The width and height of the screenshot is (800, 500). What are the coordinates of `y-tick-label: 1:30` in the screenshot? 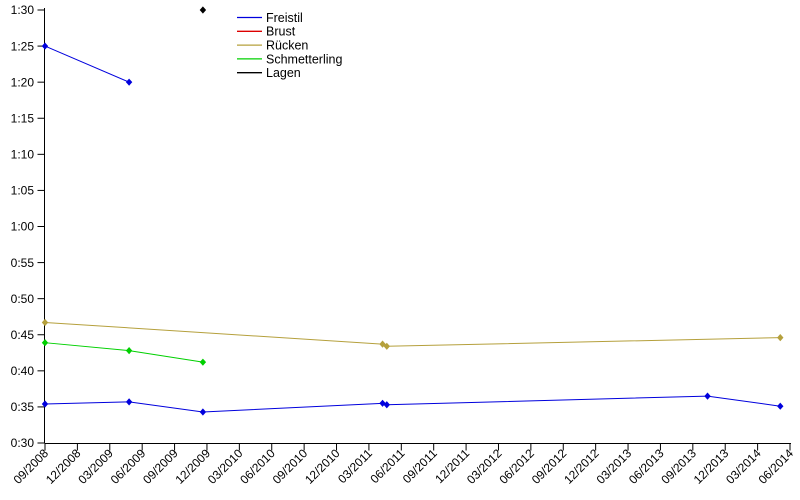 It's located at (23, 10).